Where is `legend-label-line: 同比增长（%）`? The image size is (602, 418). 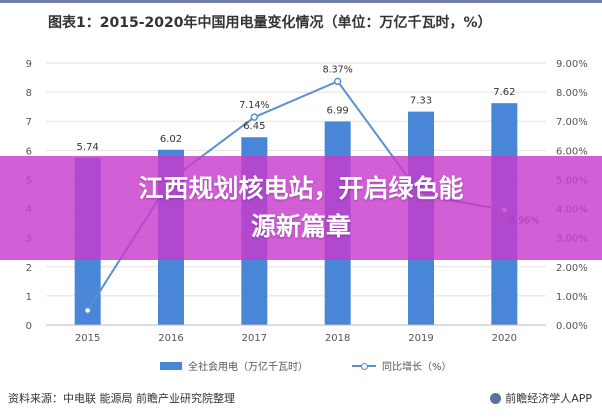
legend-label-line: 同比增长（%） is located at coordinates (417, 367).